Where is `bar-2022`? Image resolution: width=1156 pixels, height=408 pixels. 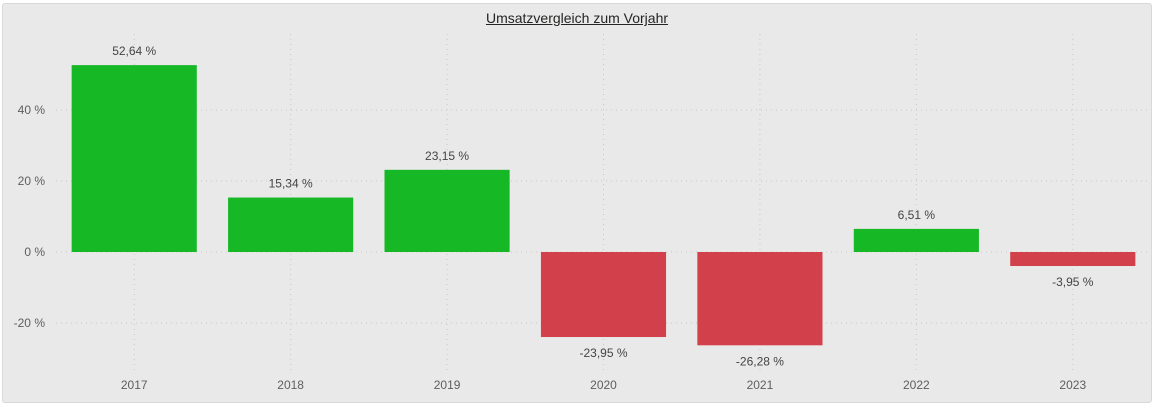
bar-2022 is located at coordinates (916, 240).